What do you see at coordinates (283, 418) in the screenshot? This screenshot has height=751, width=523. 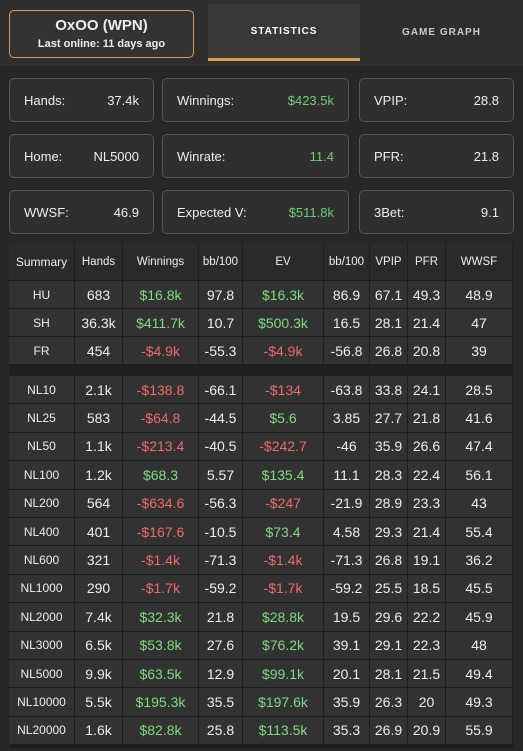 I see `table-cell: $5.6` at bounding box center [283, 418].